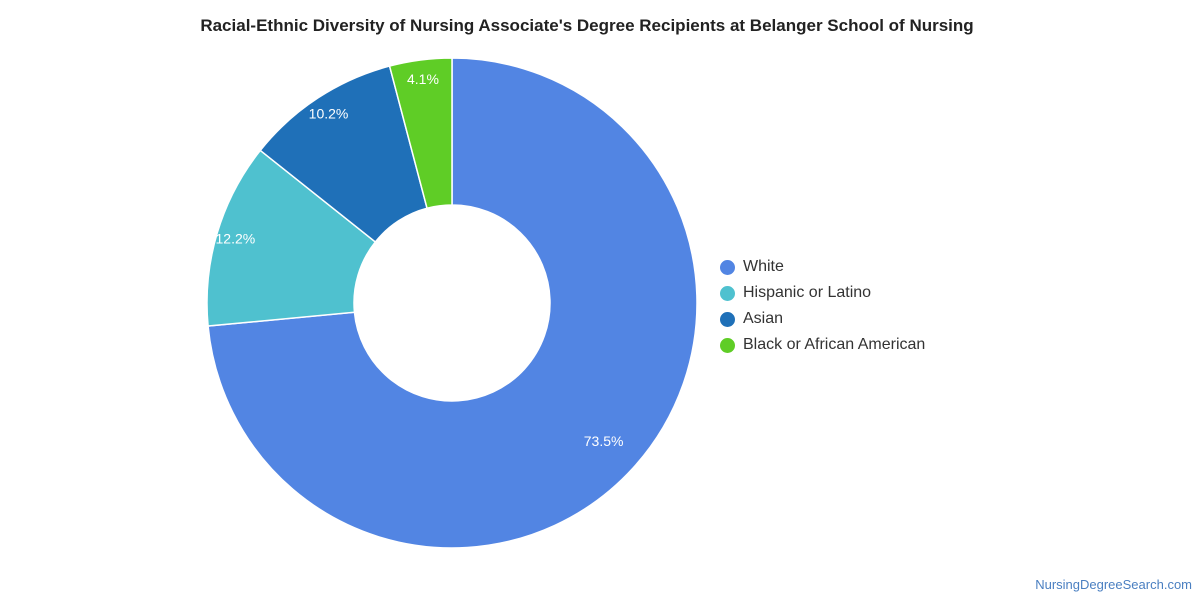  Describe the element at coordinates (822, 267) in the screenshot. I see `legend-item: White` at that location.